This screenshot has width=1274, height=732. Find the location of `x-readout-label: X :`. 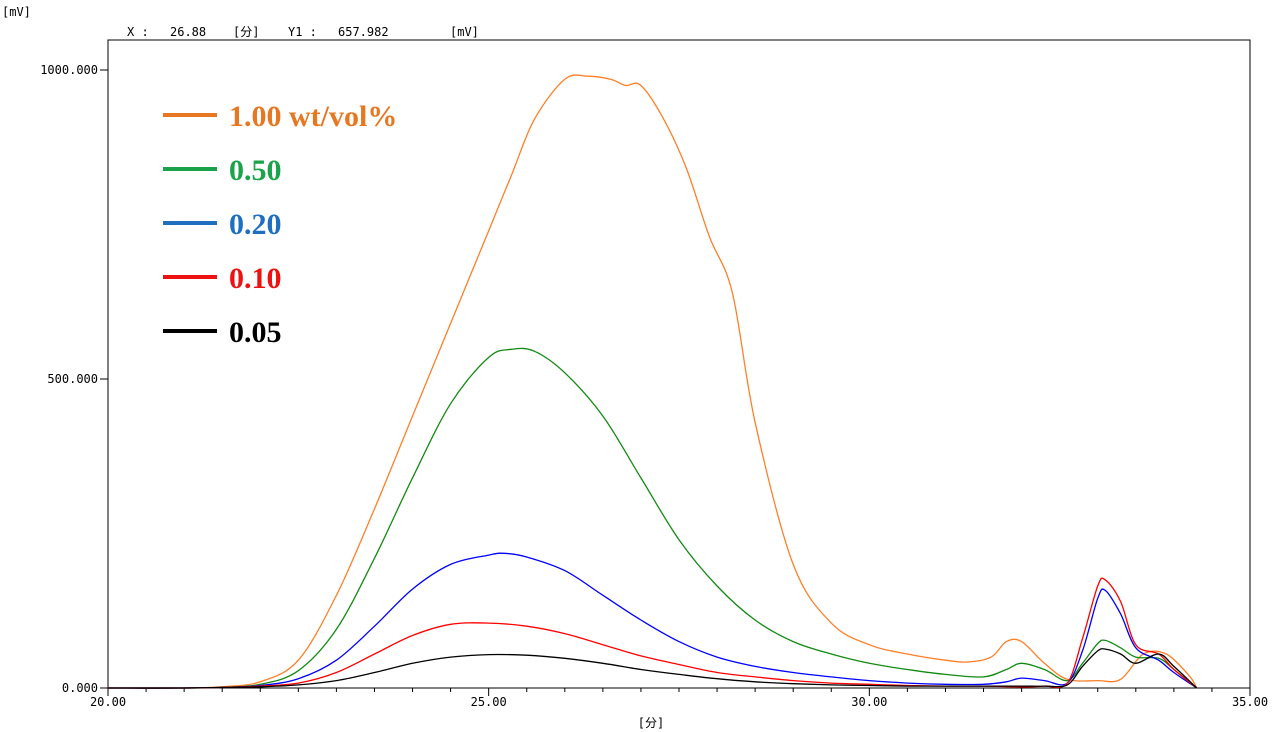

x-readout-label: X : is located at coordinates (138, 32).